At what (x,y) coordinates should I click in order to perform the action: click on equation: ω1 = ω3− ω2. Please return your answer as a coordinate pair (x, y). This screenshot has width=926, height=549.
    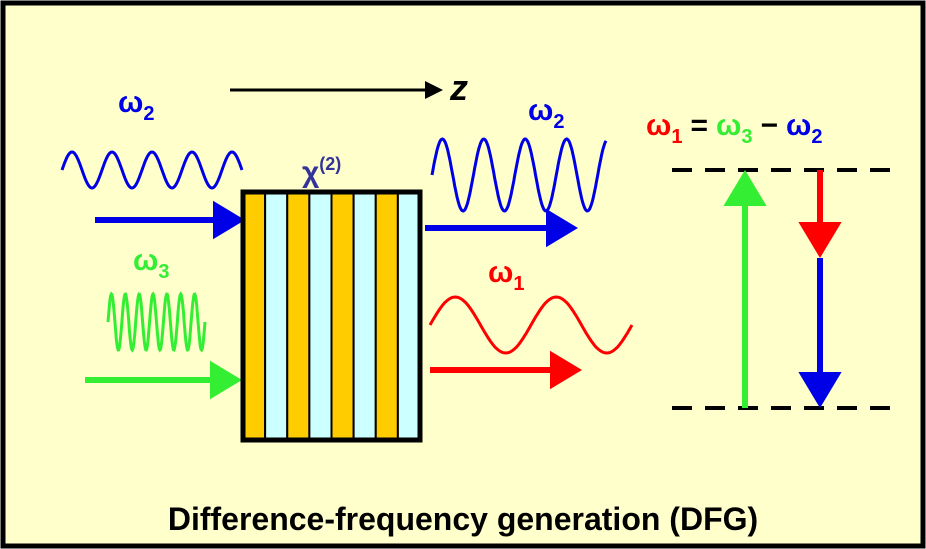
    Looking at the image, I should click on (734, 128).